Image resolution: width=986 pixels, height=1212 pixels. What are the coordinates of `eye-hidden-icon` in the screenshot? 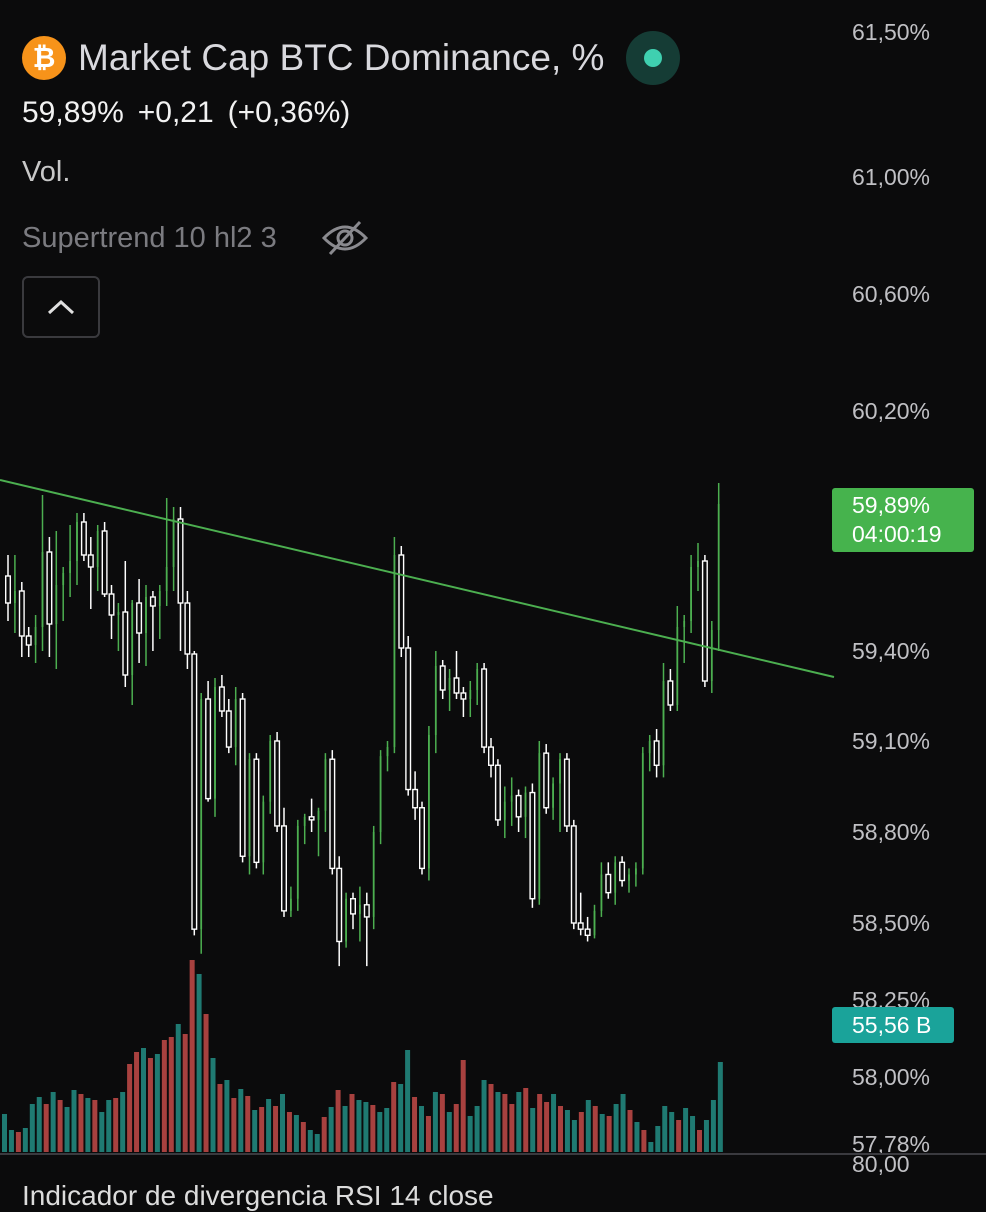 It's located at (345, 238).